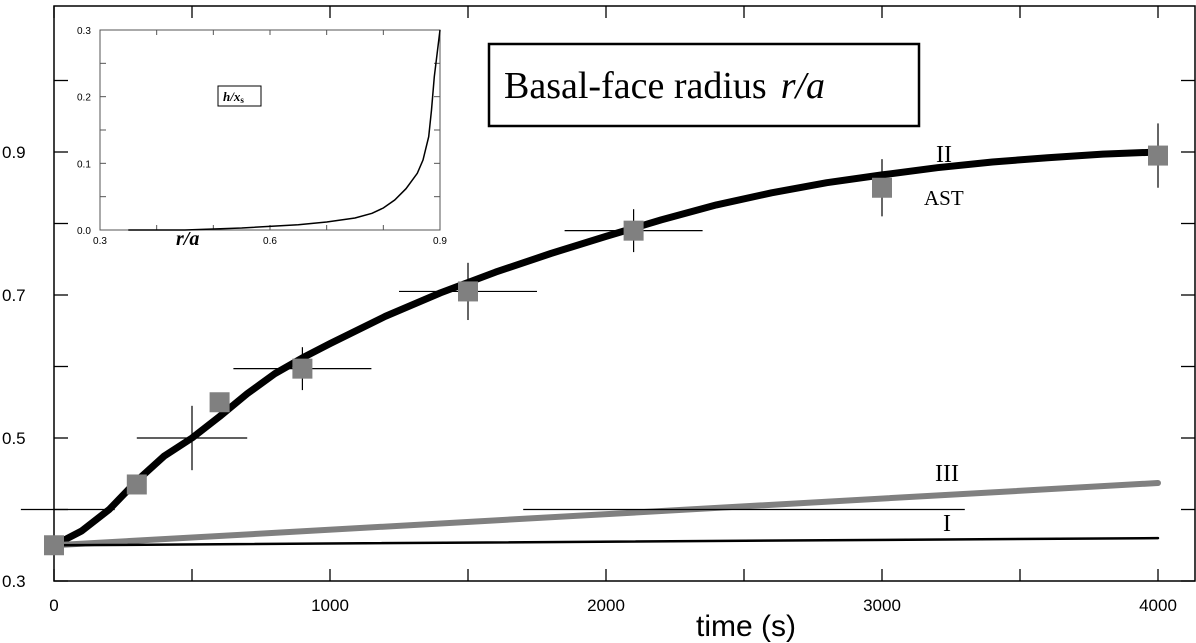 This screenshot has width=1196, height=643. Describe the element at coordinates (242, 100) in the screenshot. I see `inset-legend-sub: s` at that location.